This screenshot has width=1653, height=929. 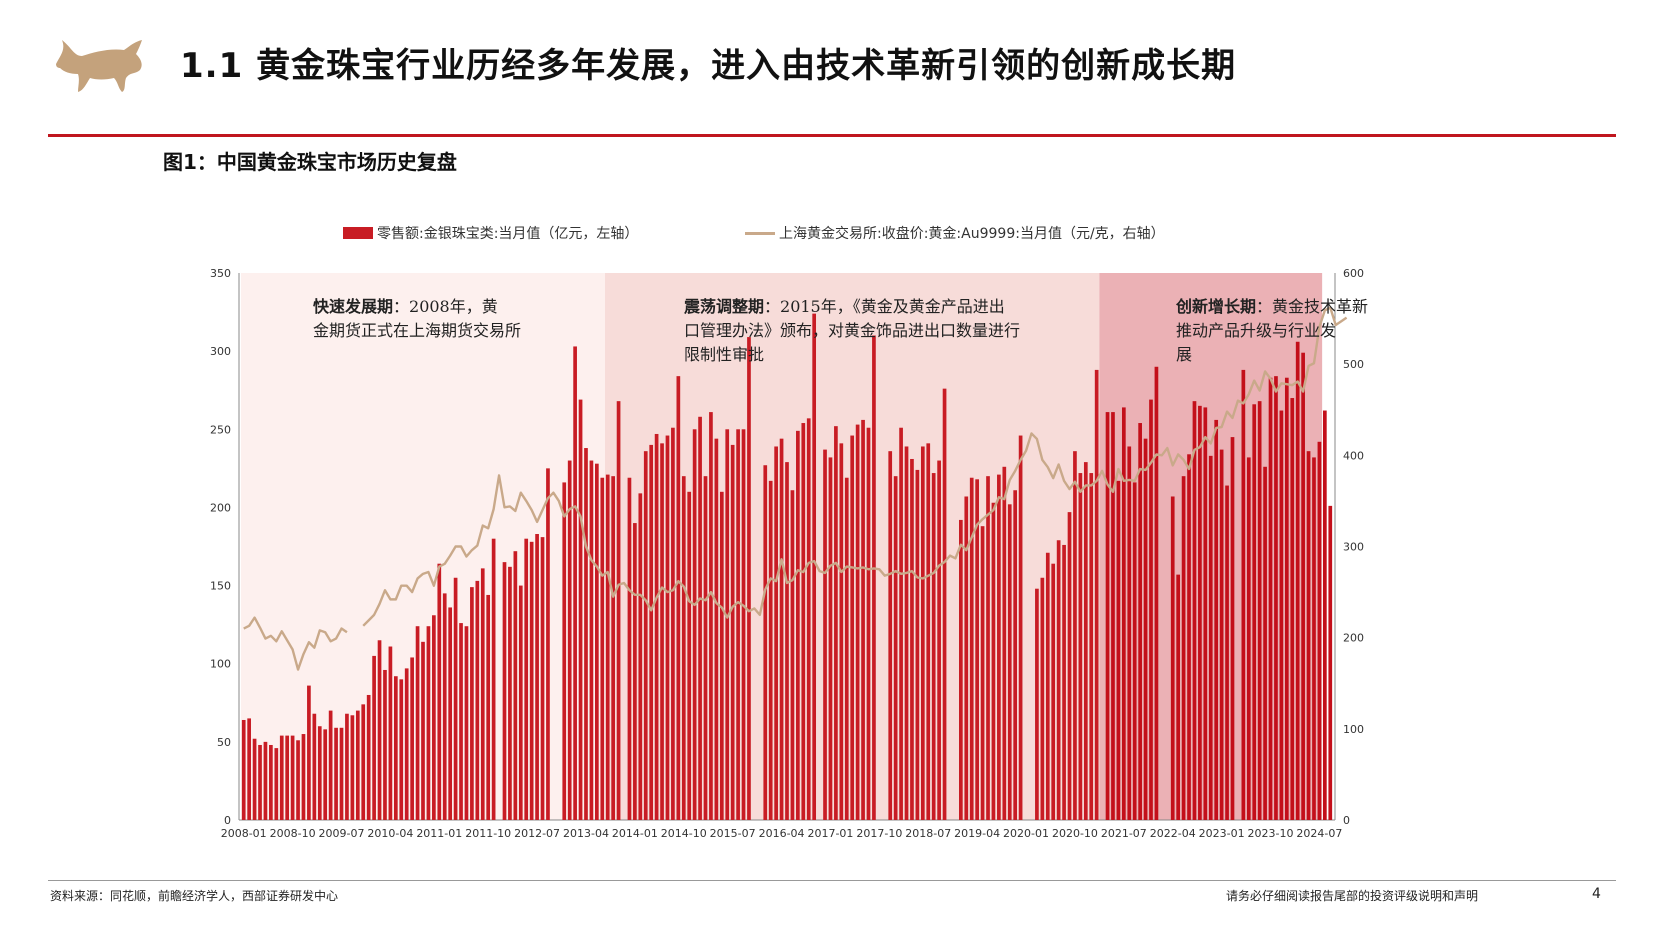 I want to click on period-text: 金期货正式在上海期货交易所, so click(x=417, y=330).